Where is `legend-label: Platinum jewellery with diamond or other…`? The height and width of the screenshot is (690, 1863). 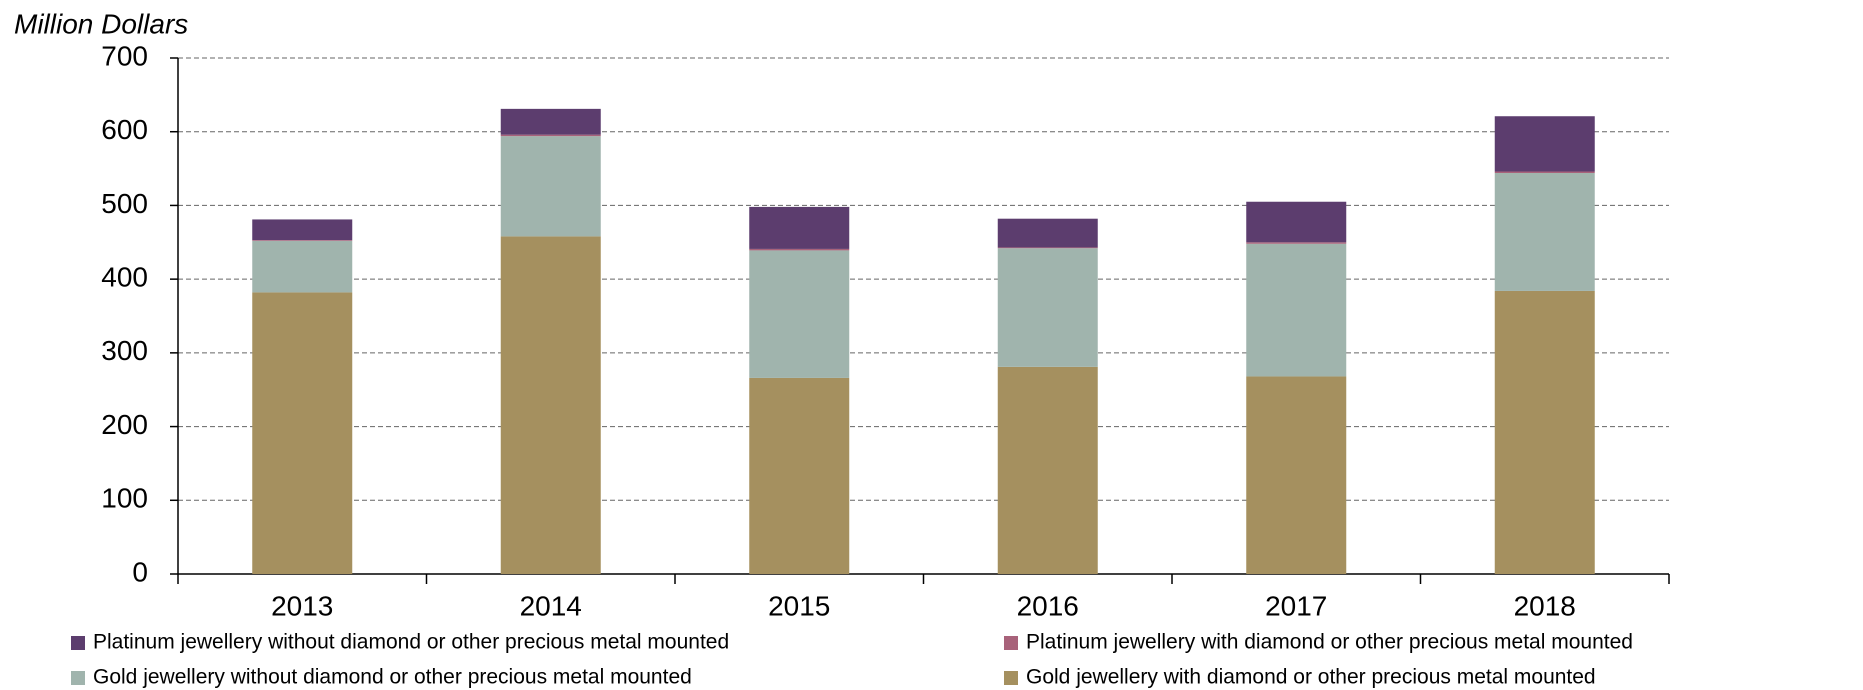
legend-label: Platinum jewellery with diamond or other… is located at coordinates (1329, 642).